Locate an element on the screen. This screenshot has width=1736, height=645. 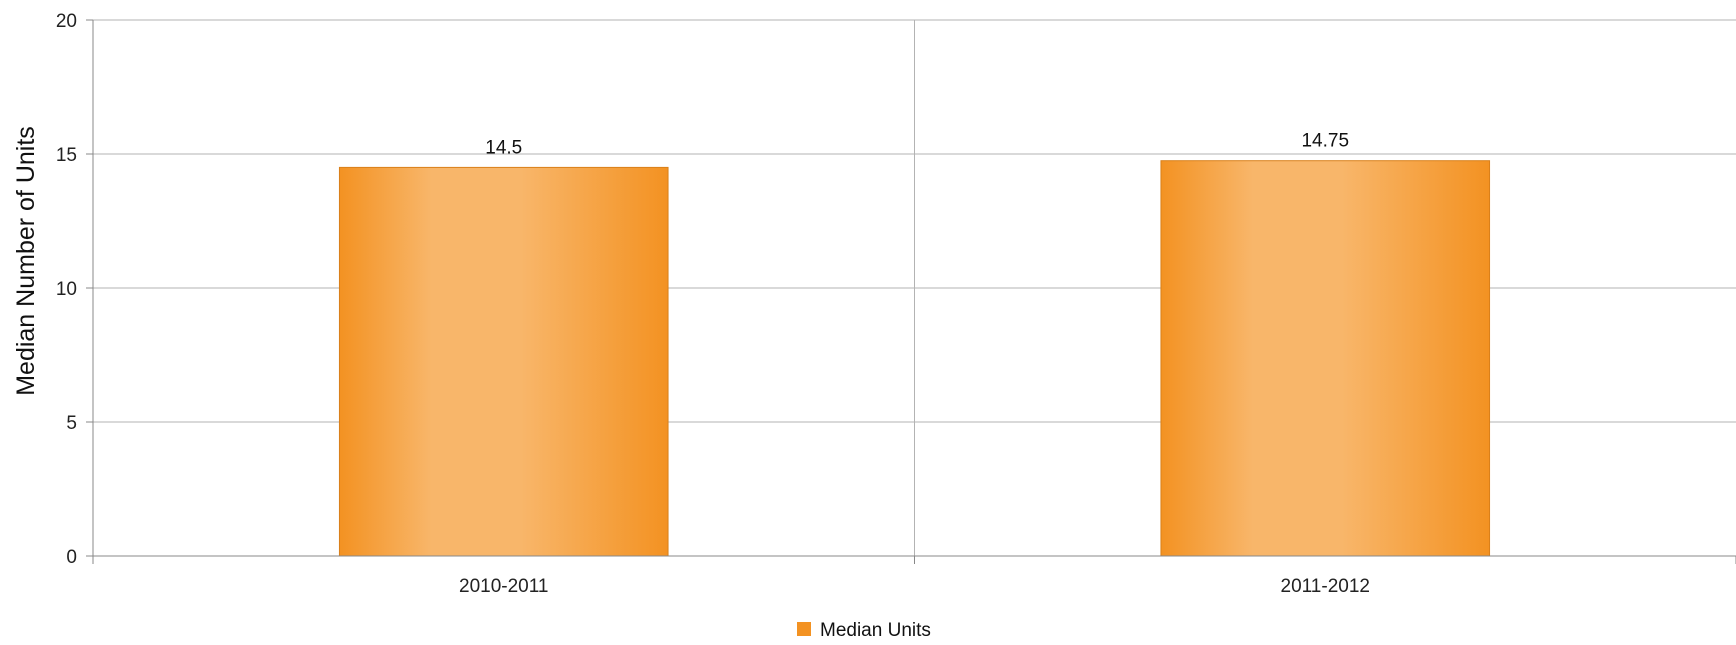
data-label: 14.5 is located at coordinates (503, 147).